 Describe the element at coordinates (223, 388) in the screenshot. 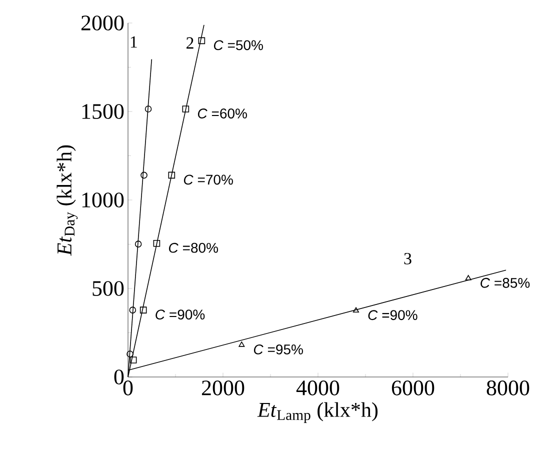

I see `x-tick-label: 2000` at that location.